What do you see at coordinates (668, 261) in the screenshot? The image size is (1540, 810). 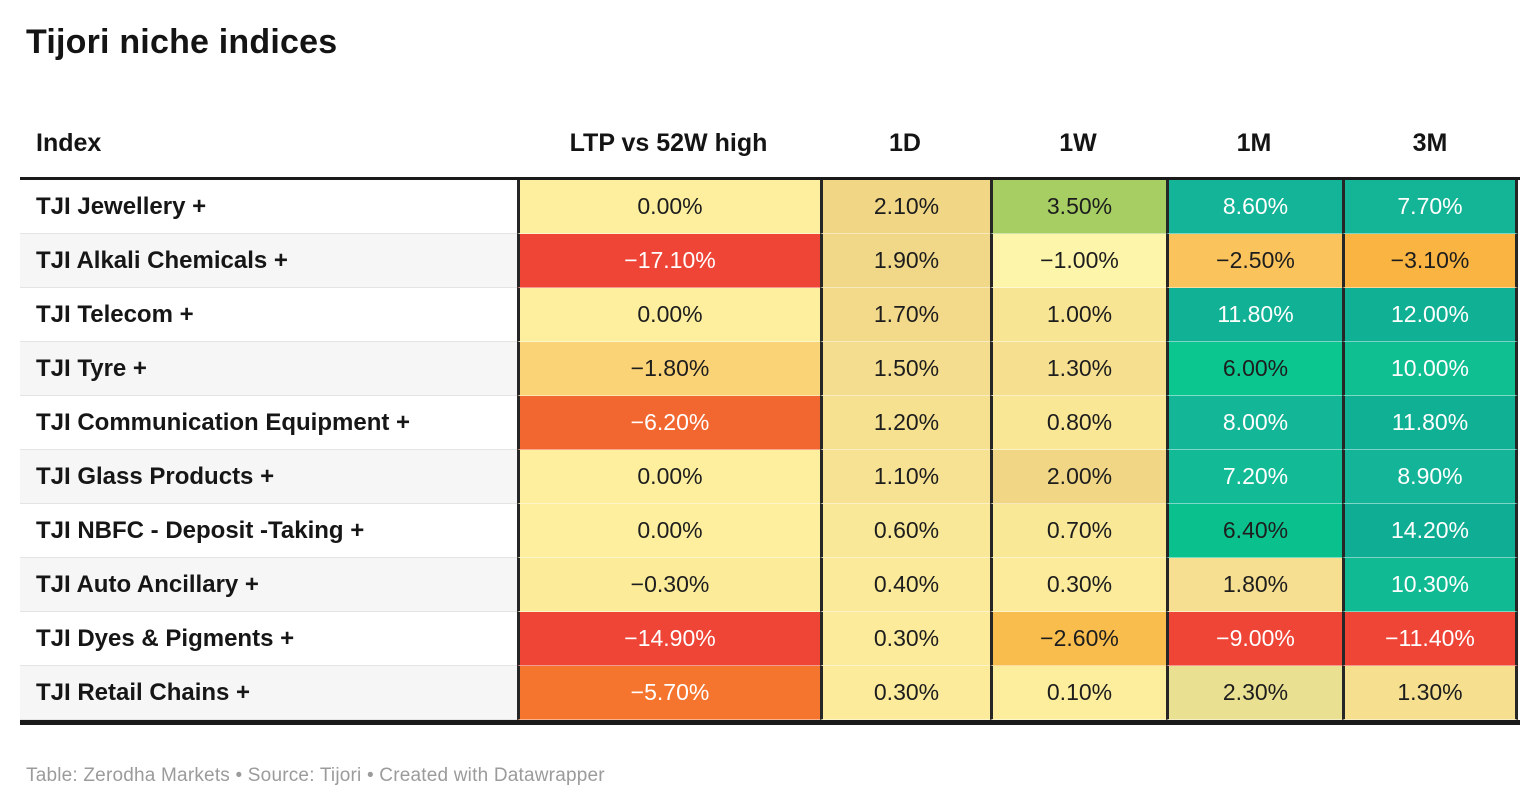 I see `value-cell-ltp-vs-52w-high: −17.10%` at bounding box center [668, 261].